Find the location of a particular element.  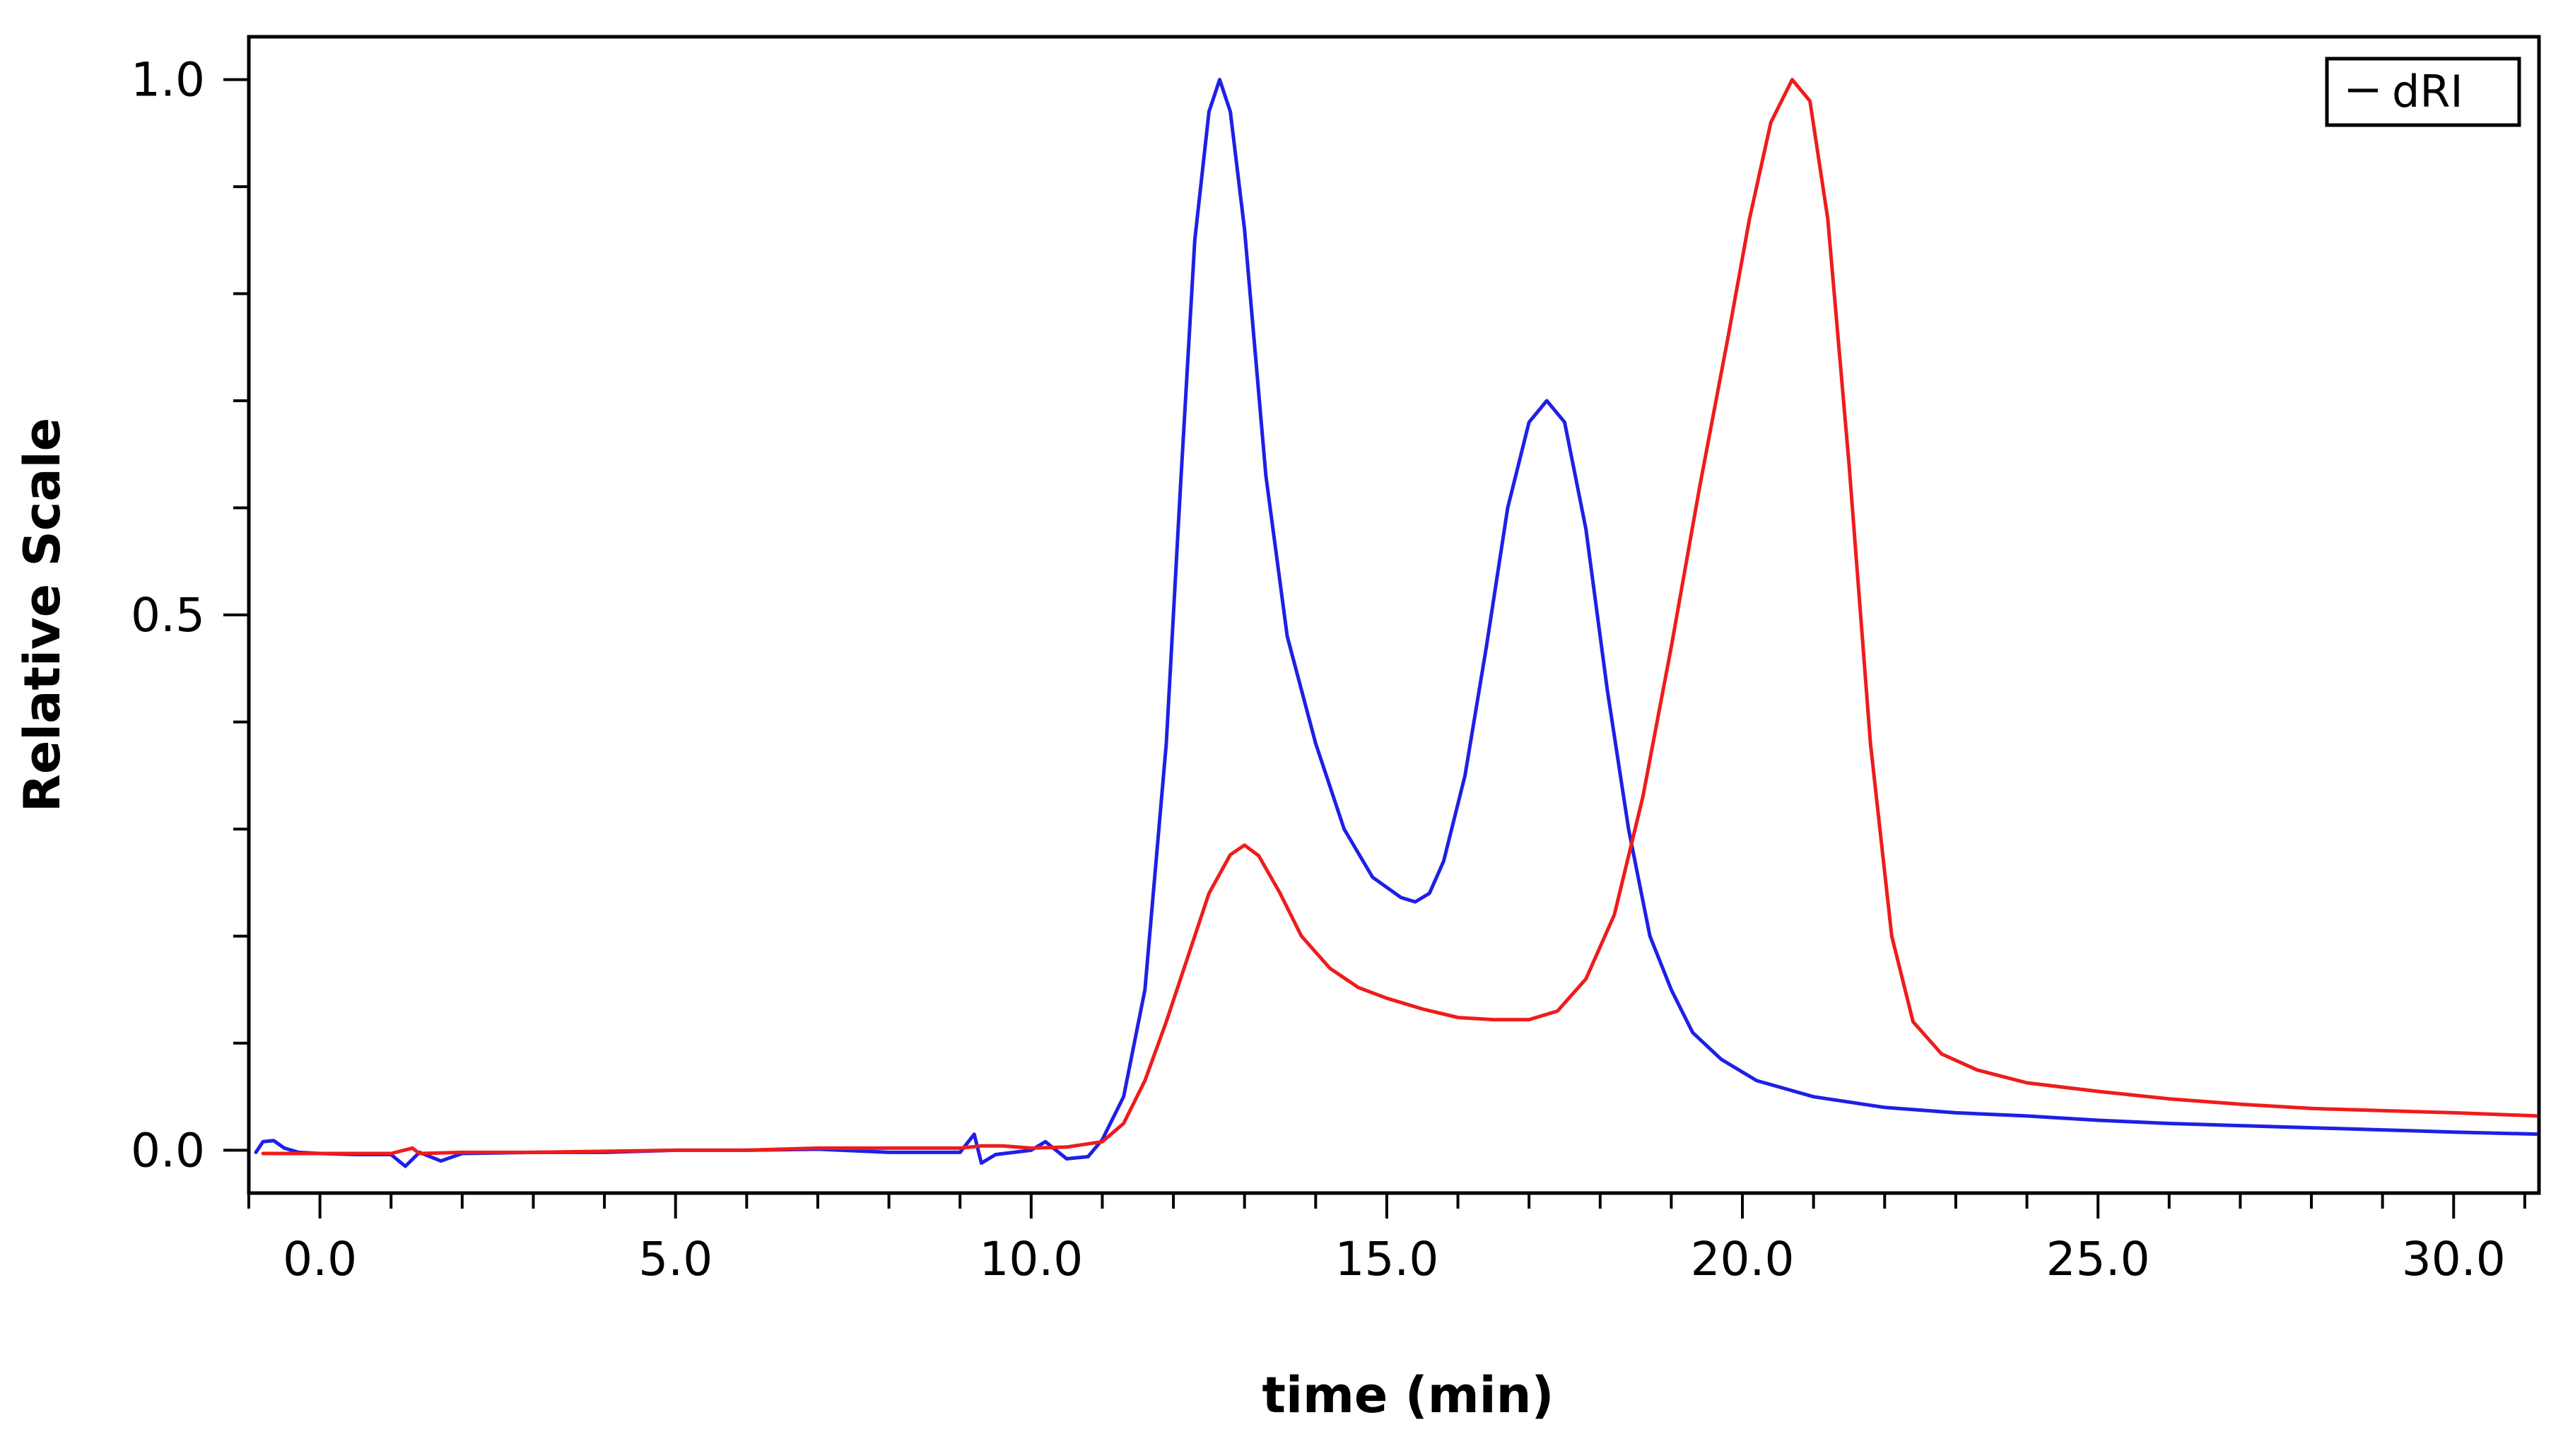

x-tick-label: 25.0 is located at coordinates (2098, 1259).